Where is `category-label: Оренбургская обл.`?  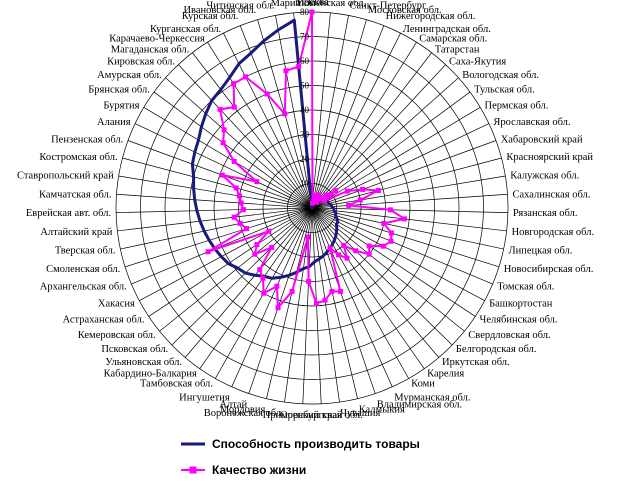 category-label: Оренбургская обл. is located at coordinates (321, 415).